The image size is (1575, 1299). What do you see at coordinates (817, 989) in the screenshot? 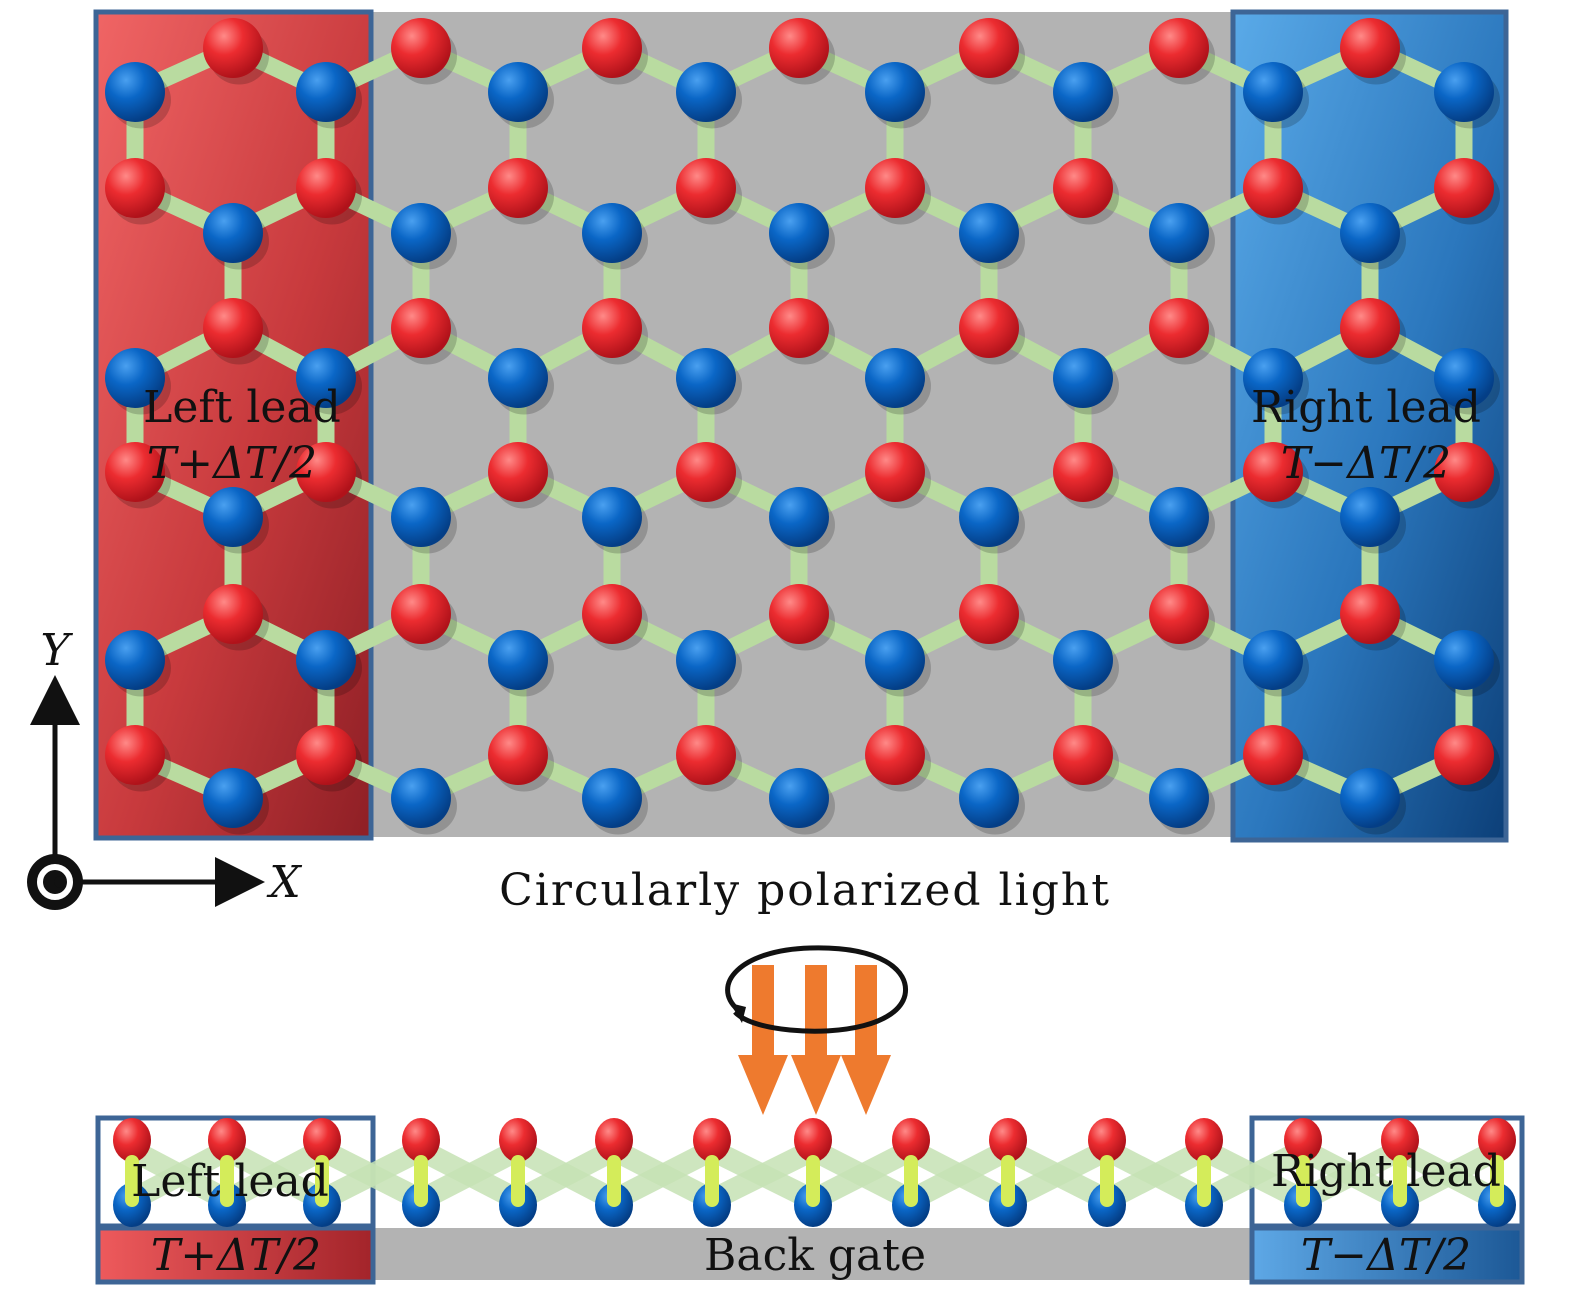
I see `rotation-arrow-icon` at bounding box center [817, 989].